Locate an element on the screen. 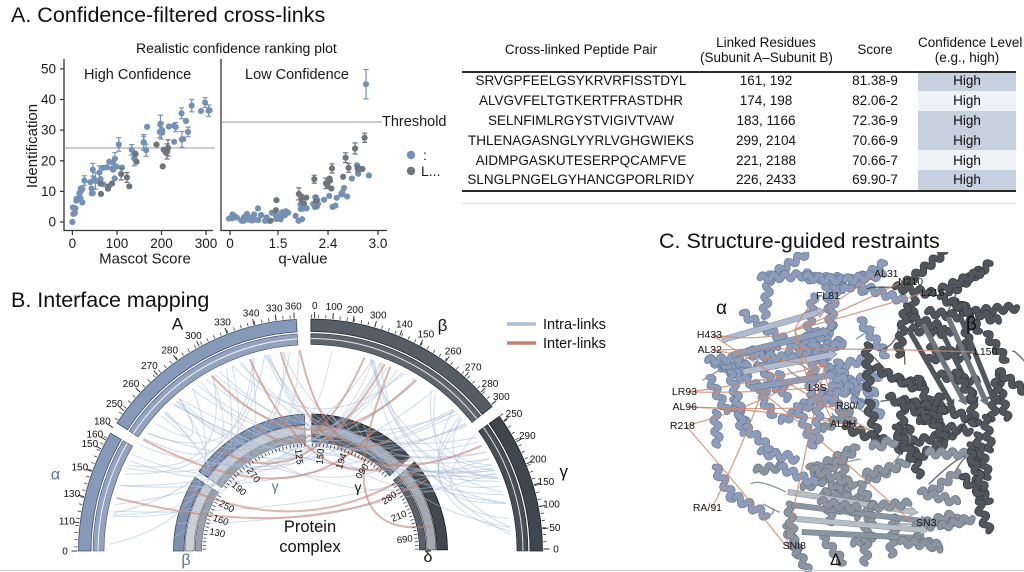  svg-text: AL31 is located at coordinates (886, 274).